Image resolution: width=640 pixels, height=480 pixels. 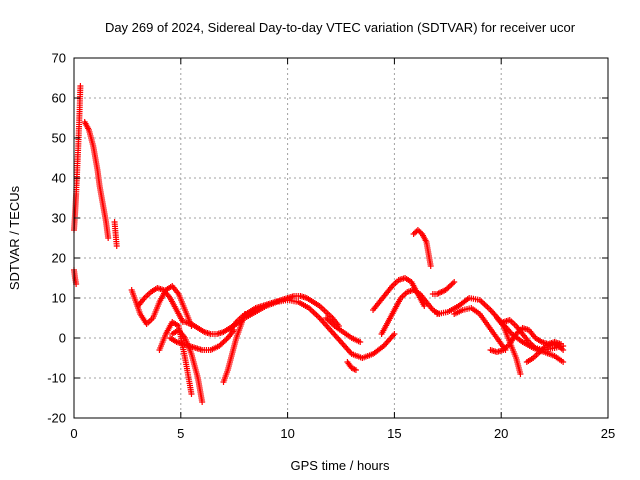 I want to click on y-tick-label: -20, so click(x=56, y=418).